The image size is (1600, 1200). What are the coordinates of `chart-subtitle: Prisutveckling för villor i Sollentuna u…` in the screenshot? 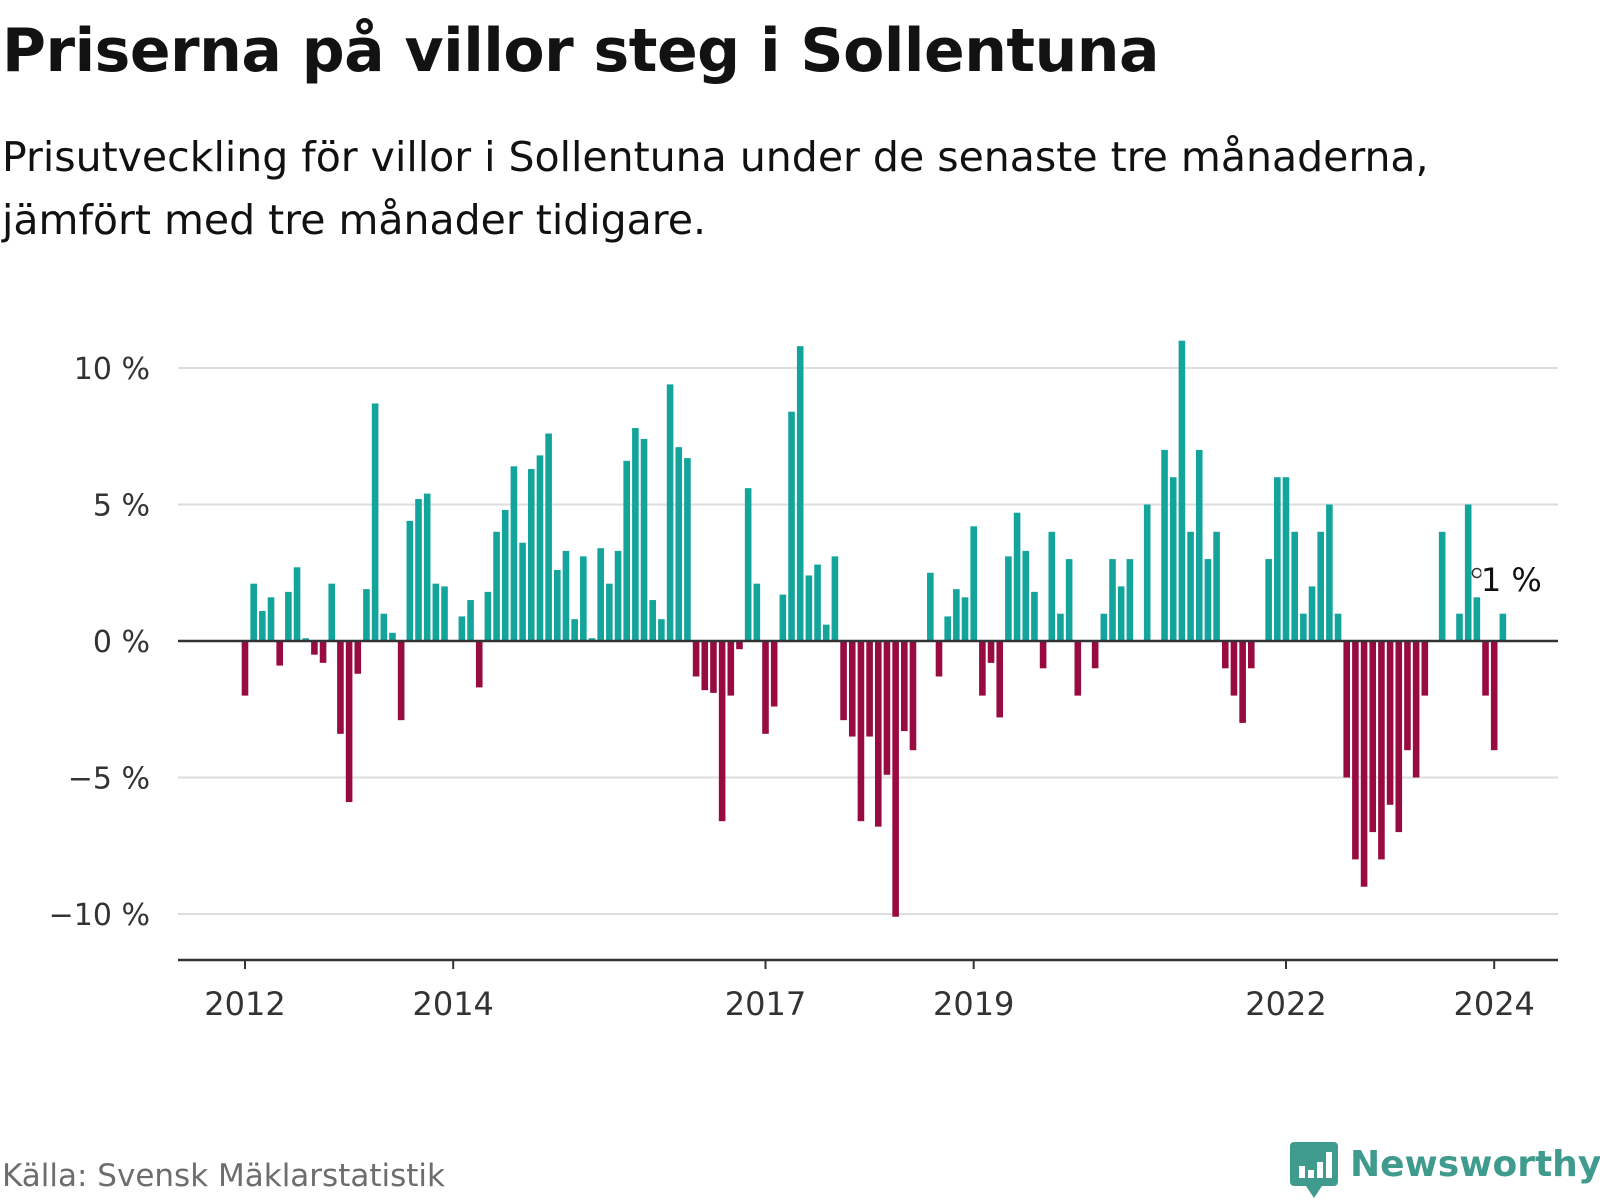 It's located at (715, 188).